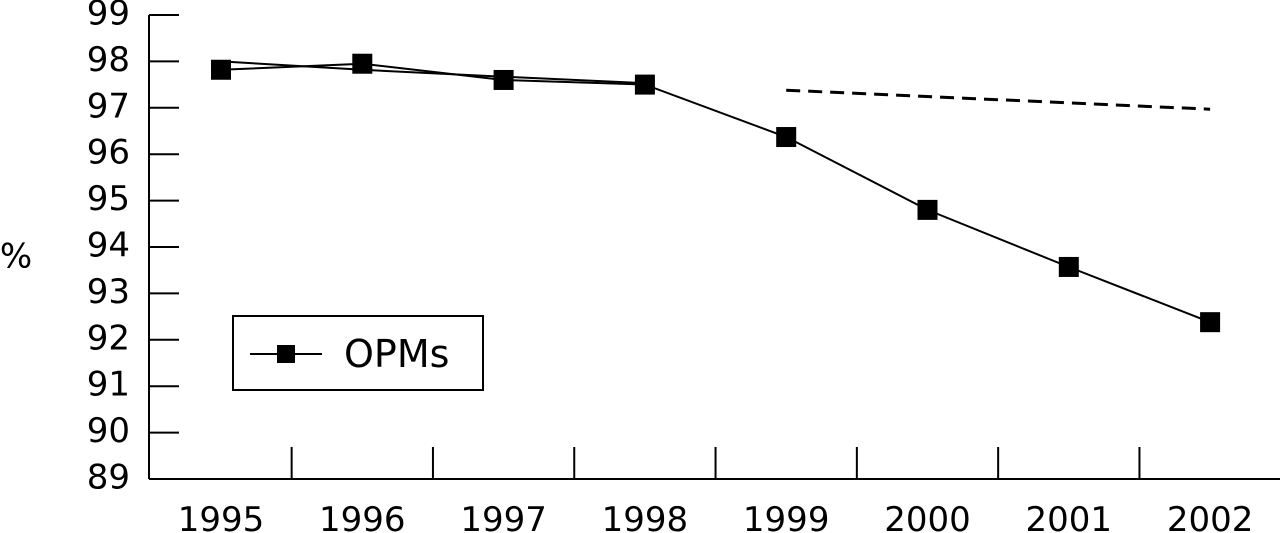  Describe the element at coordinates (108, 153) in the screenshot. I see `y-tick-label: 96` at that location.